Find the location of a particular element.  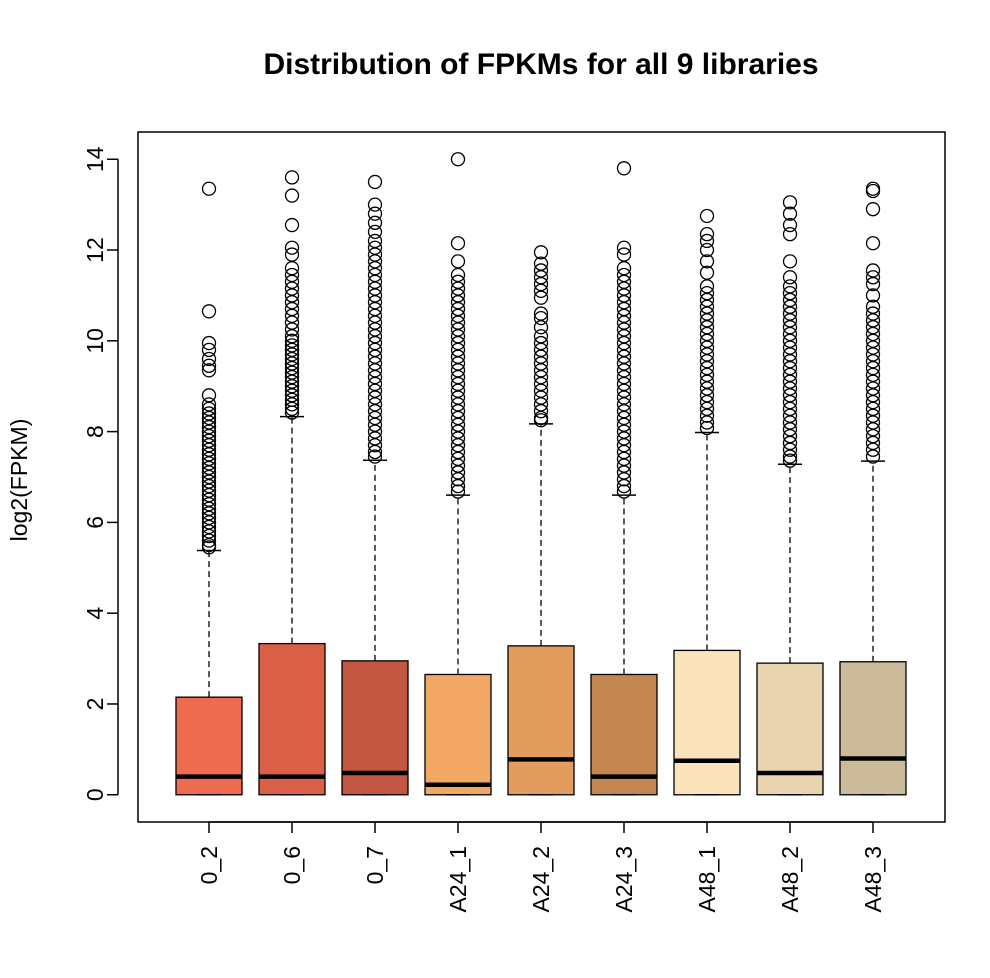

y-tick-label: 0 is located at coordinates (95, 794).